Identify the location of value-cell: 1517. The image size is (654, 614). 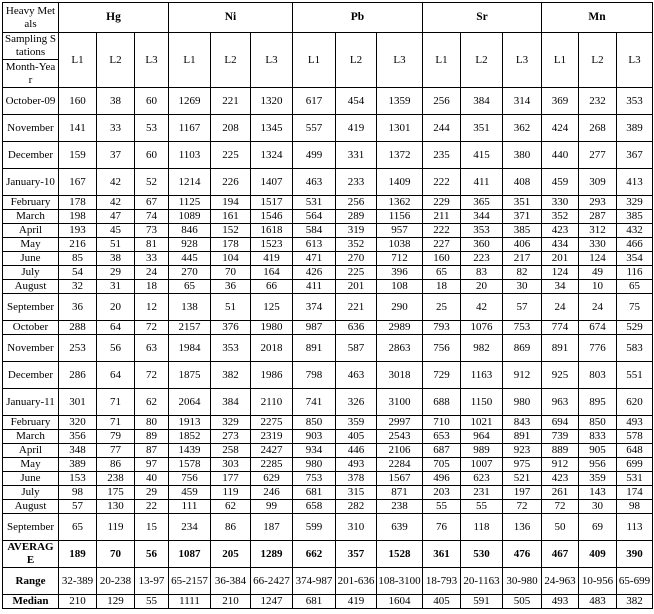
(271, 202).